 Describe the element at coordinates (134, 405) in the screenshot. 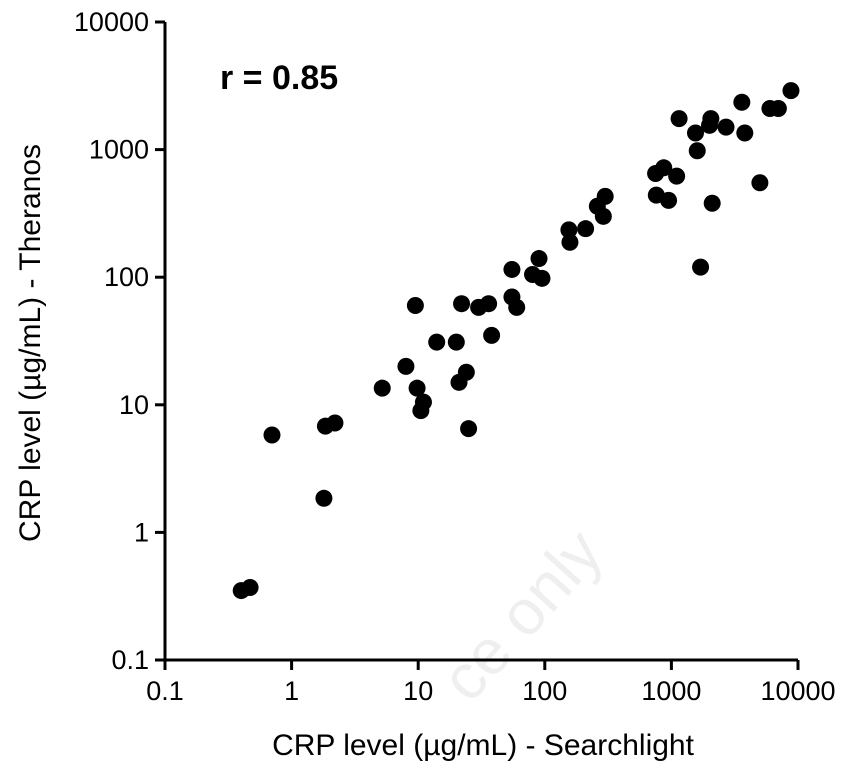

I see `y-tick-label: 10` at that location.